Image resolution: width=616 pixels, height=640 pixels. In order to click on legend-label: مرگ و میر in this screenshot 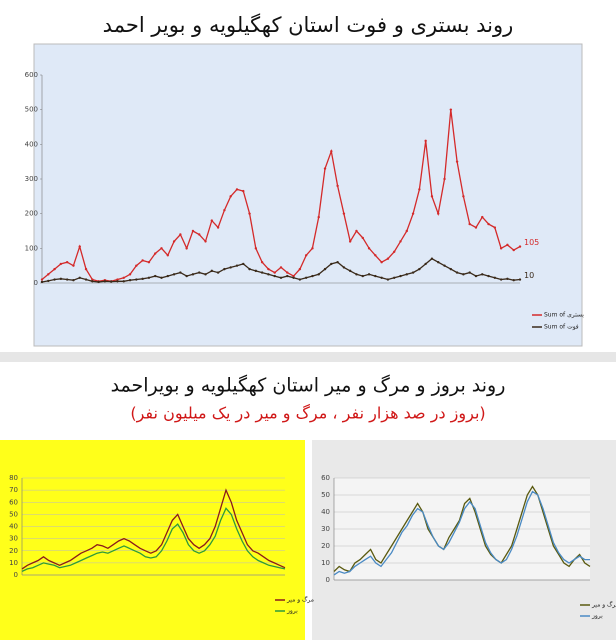, I will do `click(300, 599)`.